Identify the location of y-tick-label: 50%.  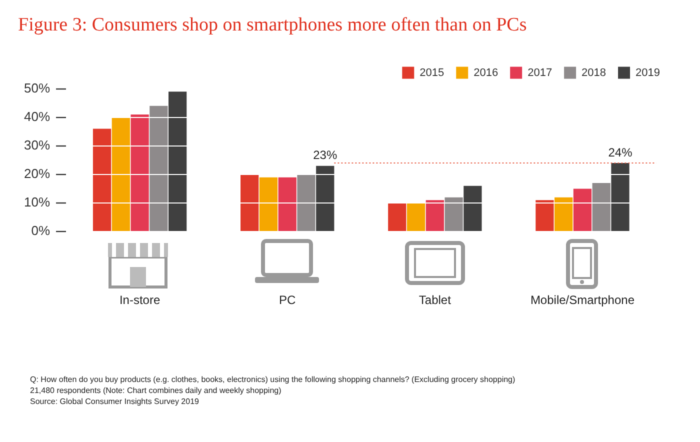
(37, 88).